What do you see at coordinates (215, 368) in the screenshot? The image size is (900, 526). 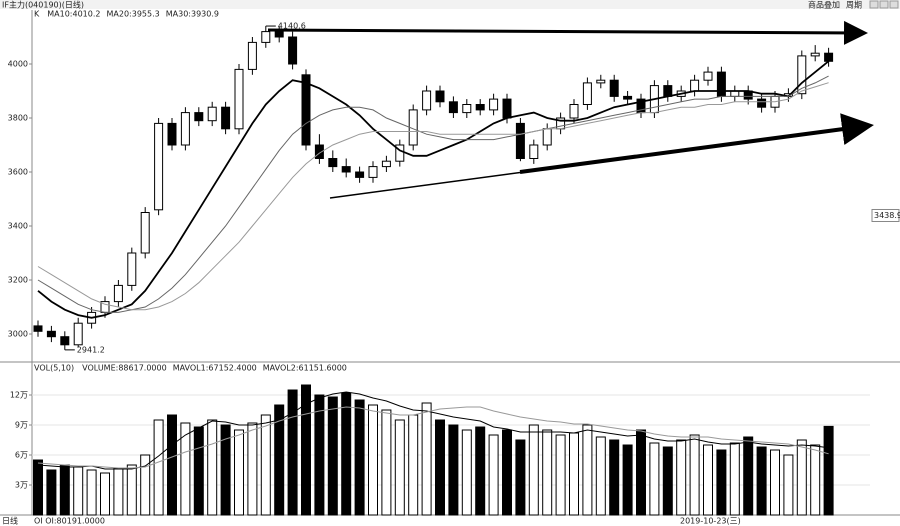 I see `legend-entry: MAVOL1:67152.4000` at bounding box center [215, 368].